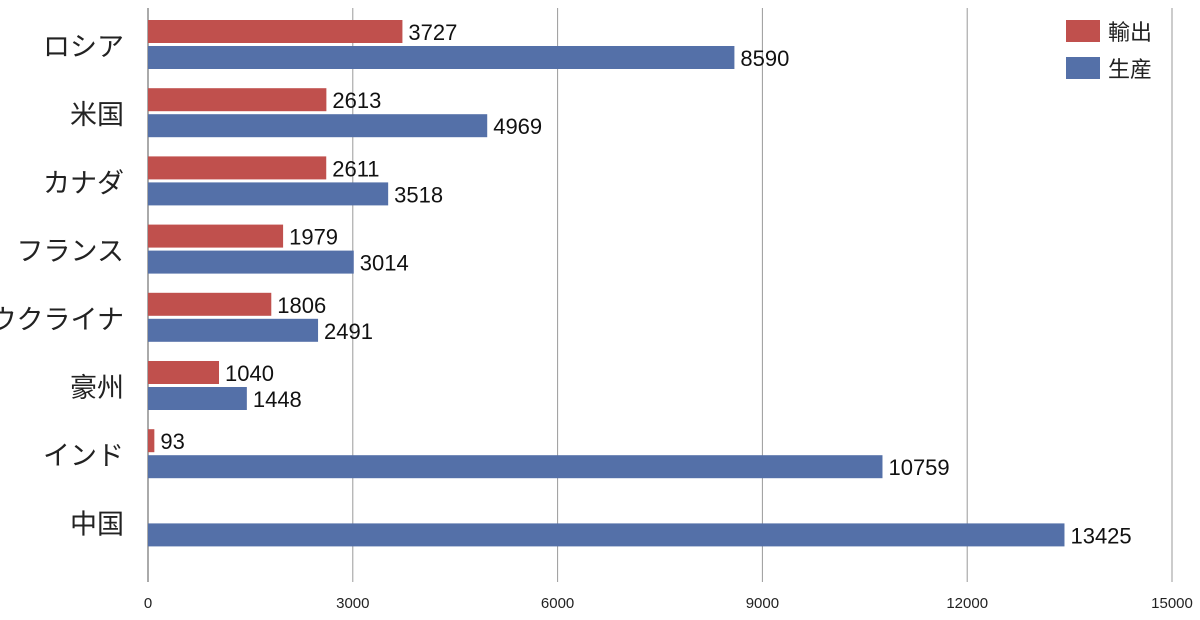  What do you see at coordinates (313, 237) in the screenshot?
I see `value-label: 1979` at bounding box center [313, 237].